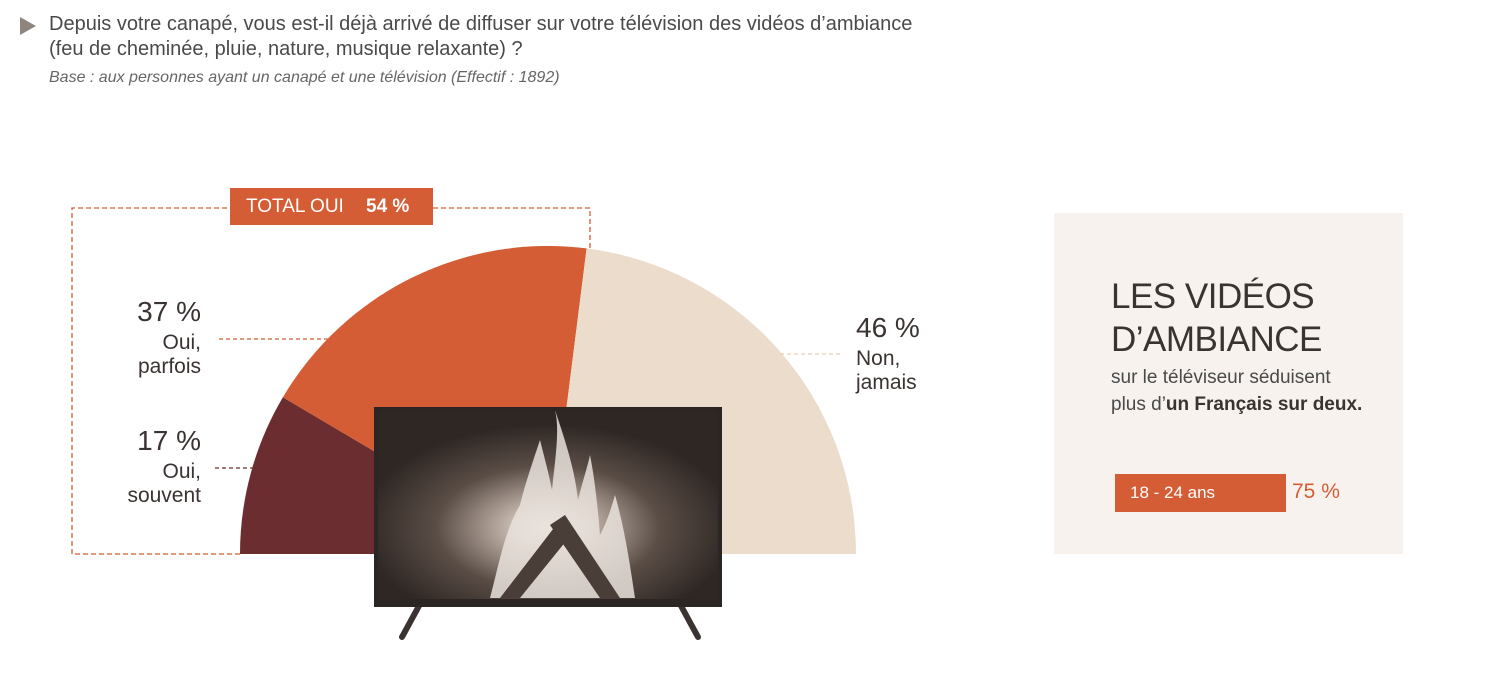 The image size is (1500, 683). Describe the element at coordinates (295, 206) in the screenshot. I see `total-oui-label: TOTAL OUI` at that location.